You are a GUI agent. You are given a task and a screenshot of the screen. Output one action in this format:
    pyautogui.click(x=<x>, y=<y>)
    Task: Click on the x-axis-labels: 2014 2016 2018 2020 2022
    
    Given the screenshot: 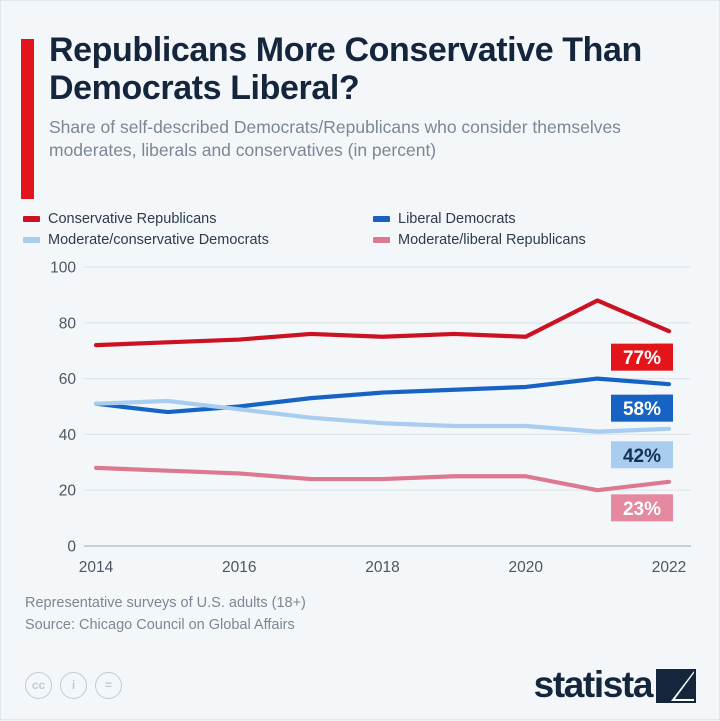 What is the action you would take?
    pyautogui.click(x=382, y=567)
    